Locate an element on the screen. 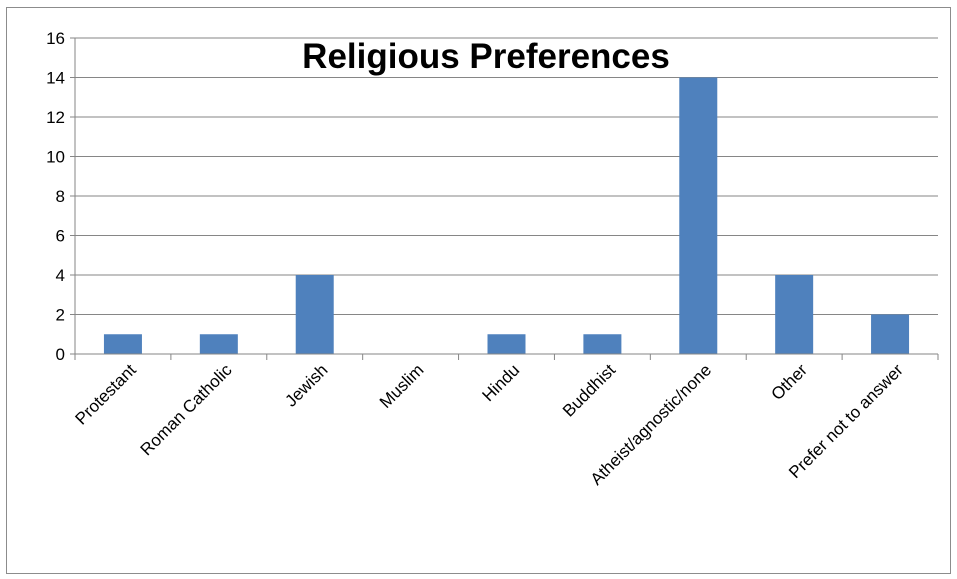  x-tick-label: Buddhist is located at coordinates (589, 390).